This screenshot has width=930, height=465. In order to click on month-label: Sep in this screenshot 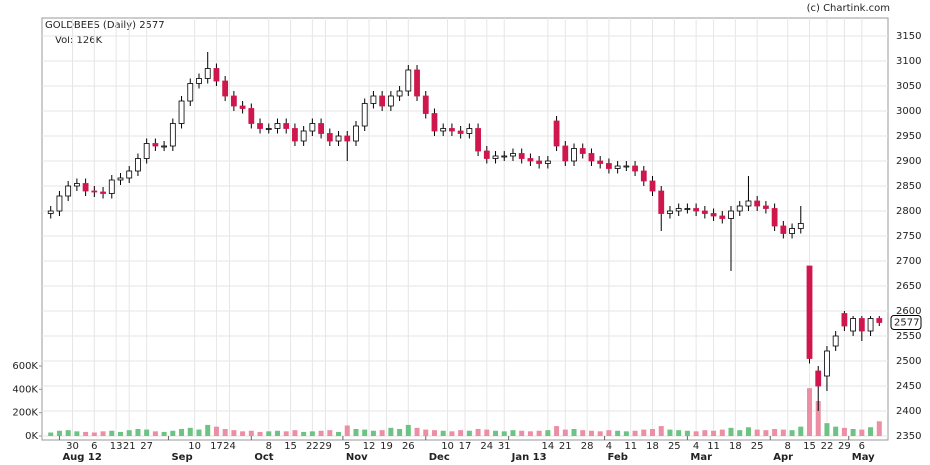, I will do `click(181, 457)`.